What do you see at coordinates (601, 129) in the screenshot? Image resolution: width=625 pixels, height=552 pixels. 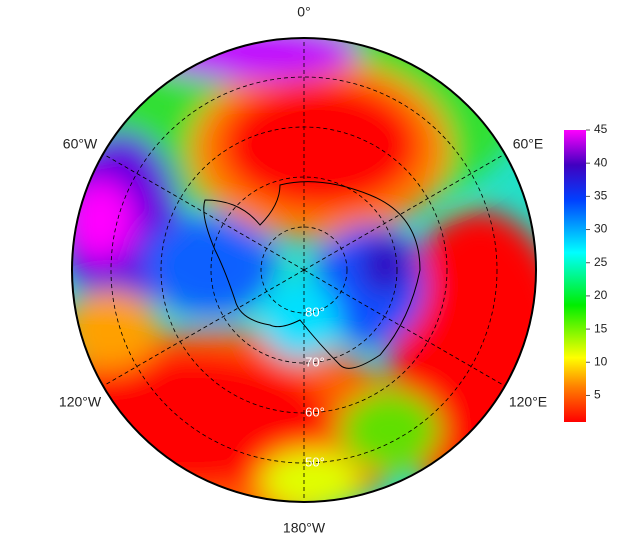 I see `colorbar-tick-label: 45` at bounding box center [601, 129].